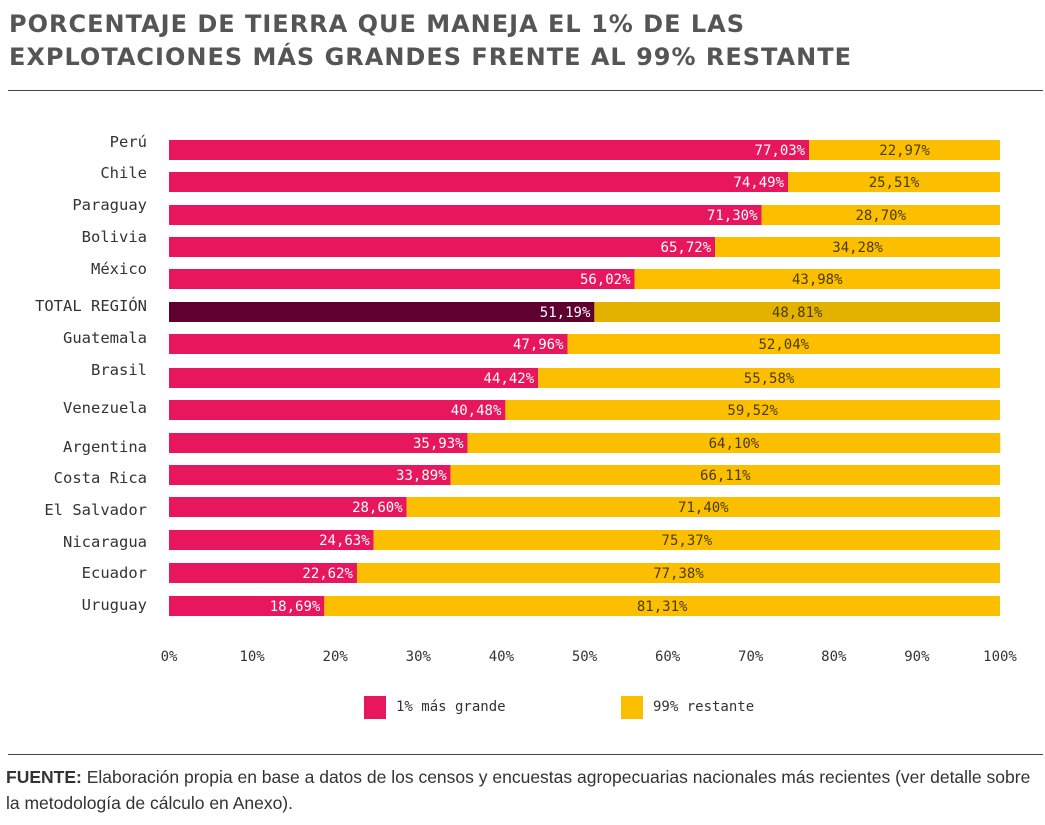 The height and width of the screenshot is (825, 1045). I want to click on legend-swatch-1pct, so click(375, 707).